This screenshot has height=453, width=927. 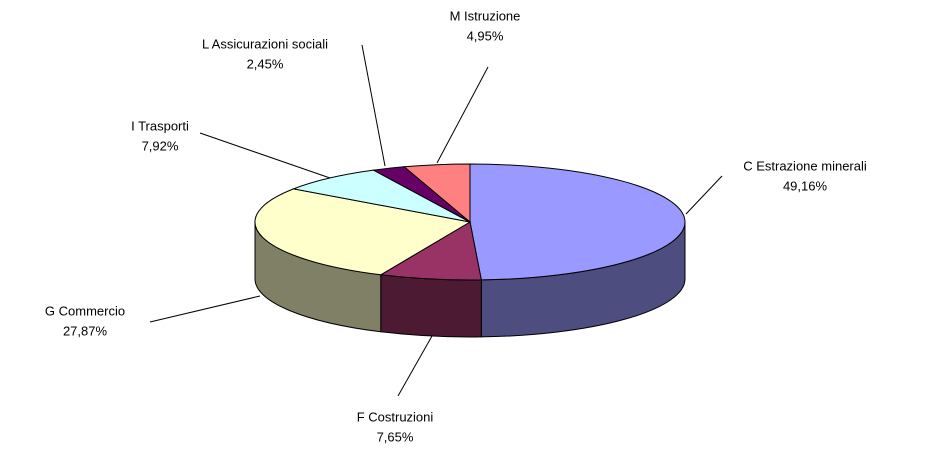 I want to click on slice-value-label: 7,92%, so click(x=160, y=145).